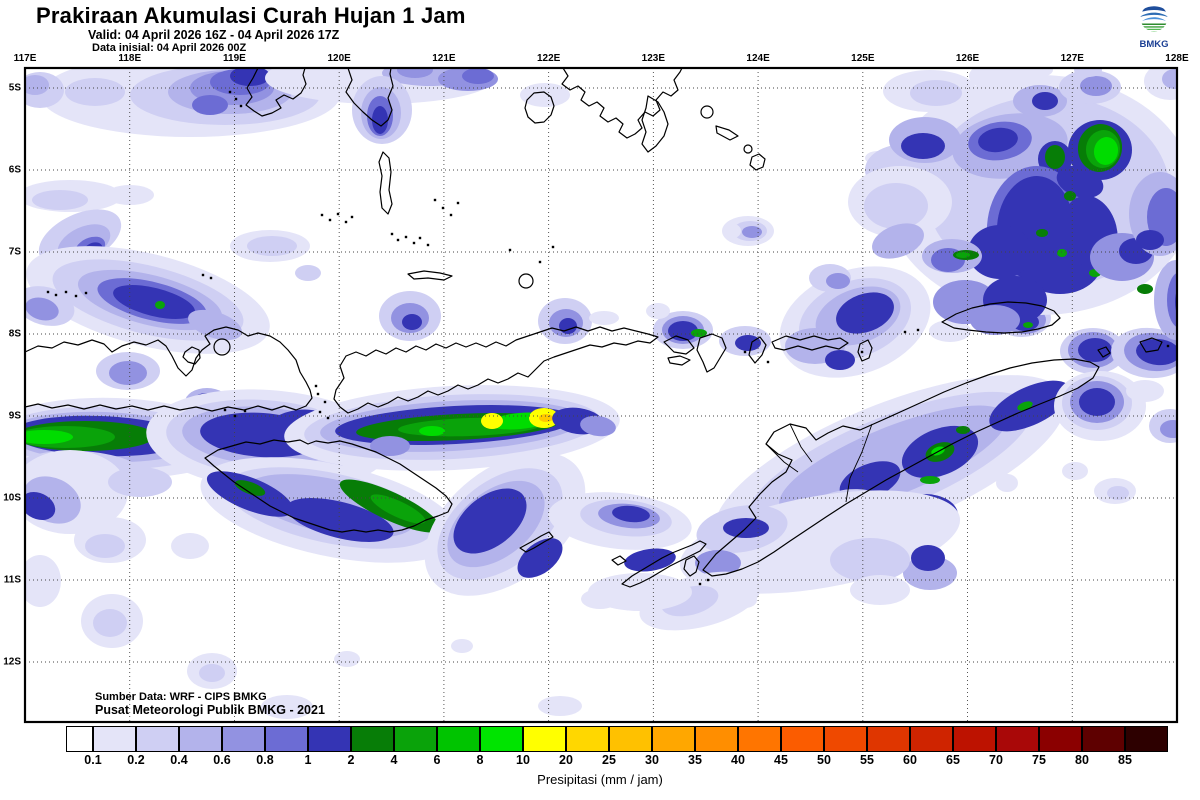  What do you see at coordinates (967, 58) in the screenshot?
I see `lon-tick-label: 126E` at bounding box center [967, 58].